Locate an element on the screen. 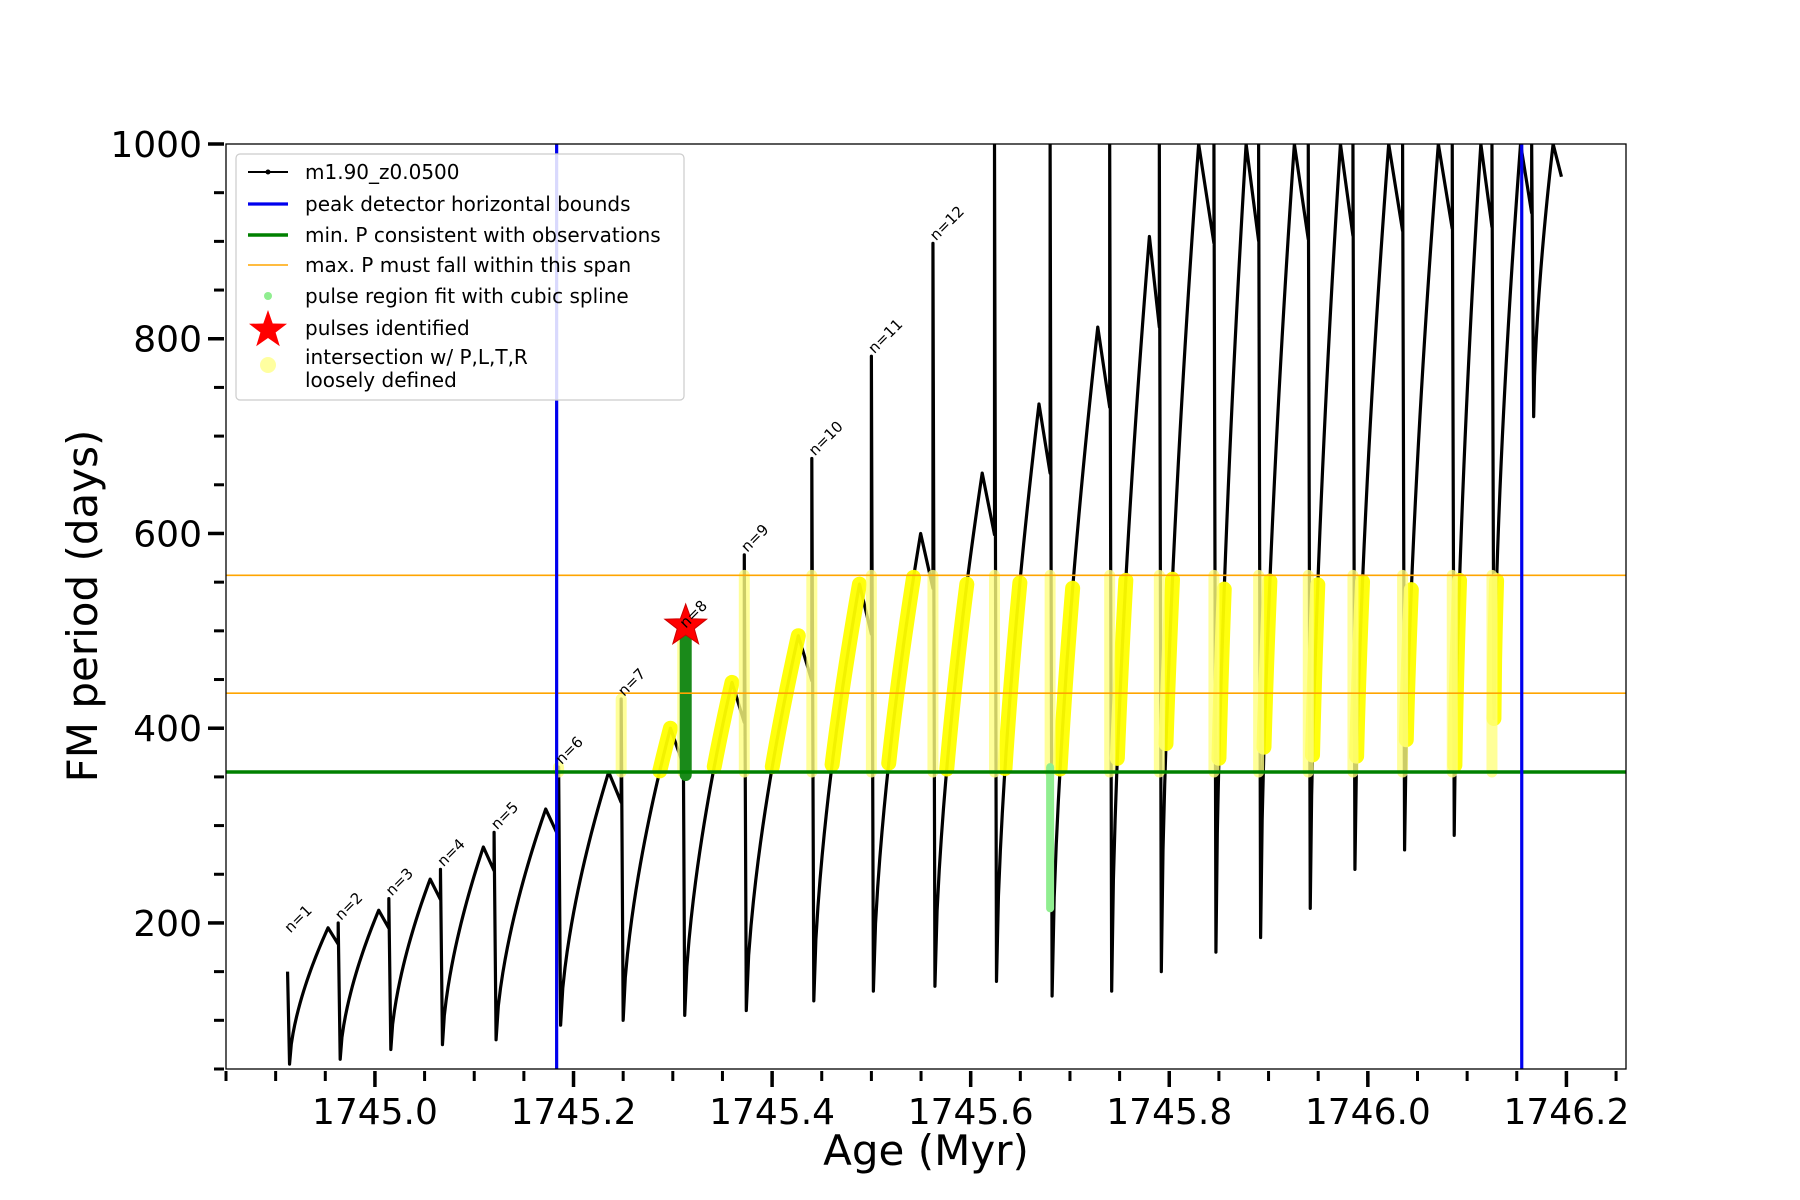 Image resolution: width=1800 pixels, height=1200 pixels. x-tick-label: 1745.2 is located at coordinates (574, 1112).